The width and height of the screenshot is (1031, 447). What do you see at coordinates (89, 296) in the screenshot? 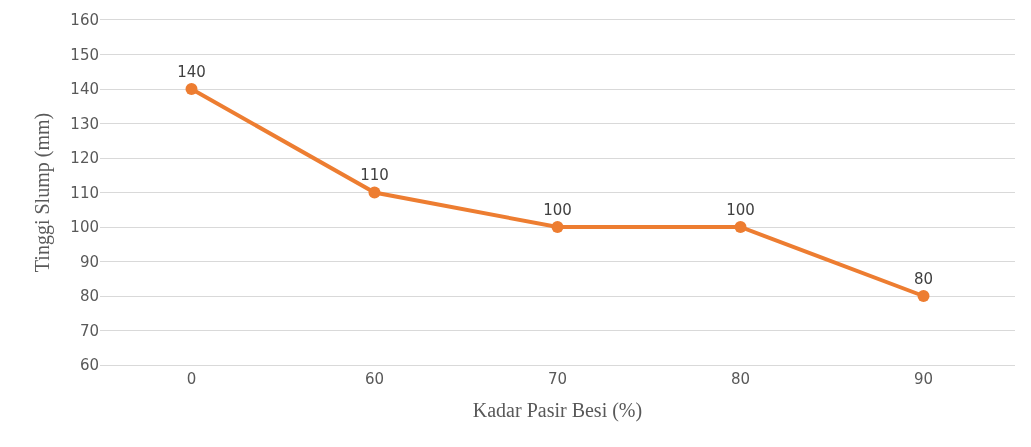
I see `y-tick-label: 80` at bounding box center [89, 296].